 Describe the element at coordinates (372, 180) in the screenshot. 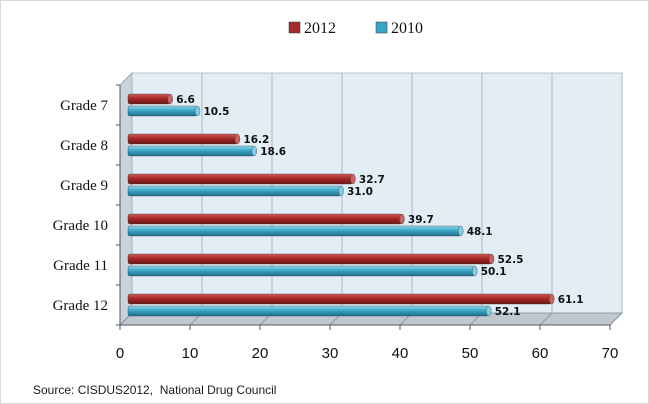

I see `data-label: 32.7` at that location.